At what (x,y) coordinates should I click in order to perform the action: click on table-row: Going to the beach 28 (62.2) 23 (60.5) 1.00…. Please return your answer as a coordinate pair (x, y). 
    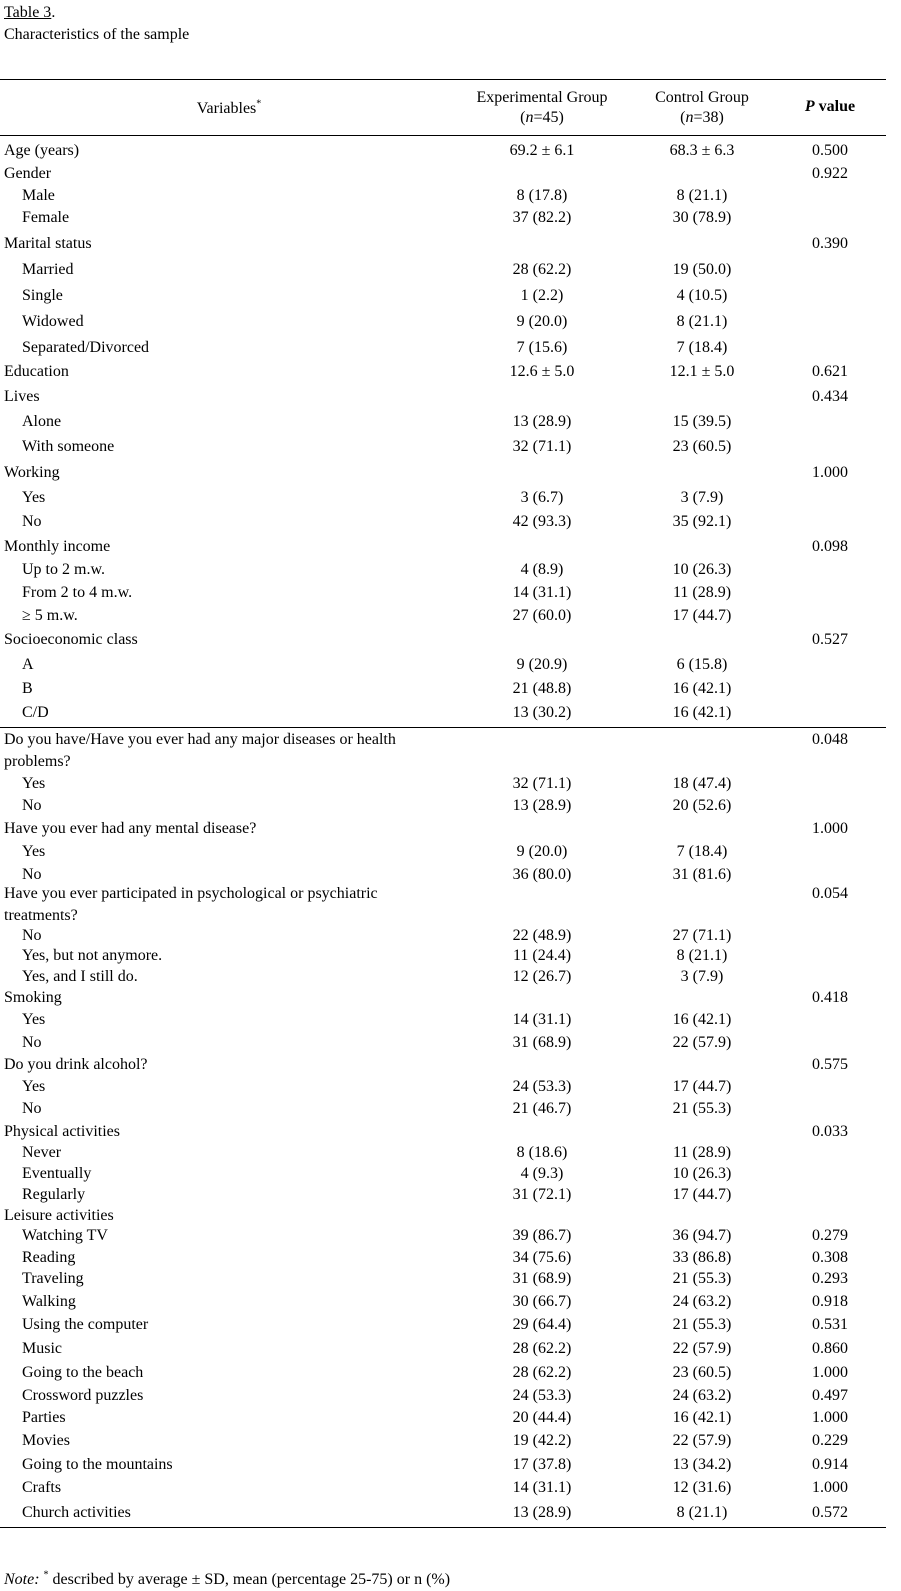
    Looking at the image, I should click on (443, 1373).